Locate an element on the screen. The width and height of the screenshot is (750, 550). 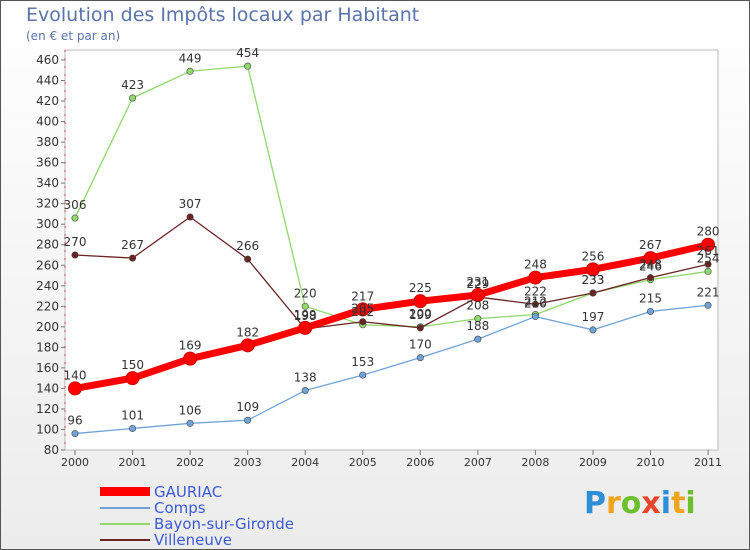
data-label: 280 is located at coordinates (708, 232).